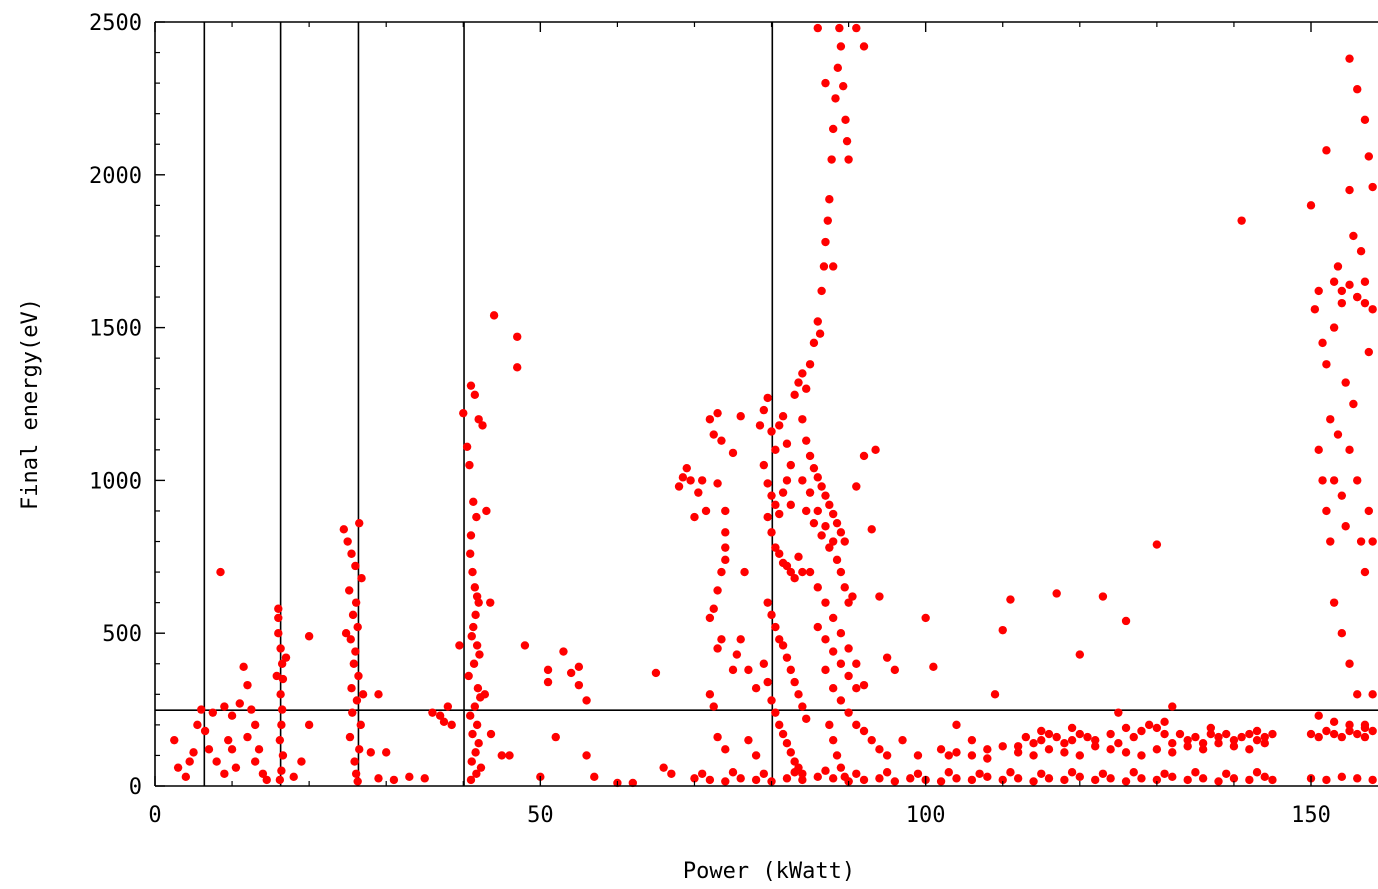 The height and width of the screenshot is (889, 1378). Describe the element at coordinates (115, 176) in the screenshot. I see `y-tick-label: 2000` at that location.